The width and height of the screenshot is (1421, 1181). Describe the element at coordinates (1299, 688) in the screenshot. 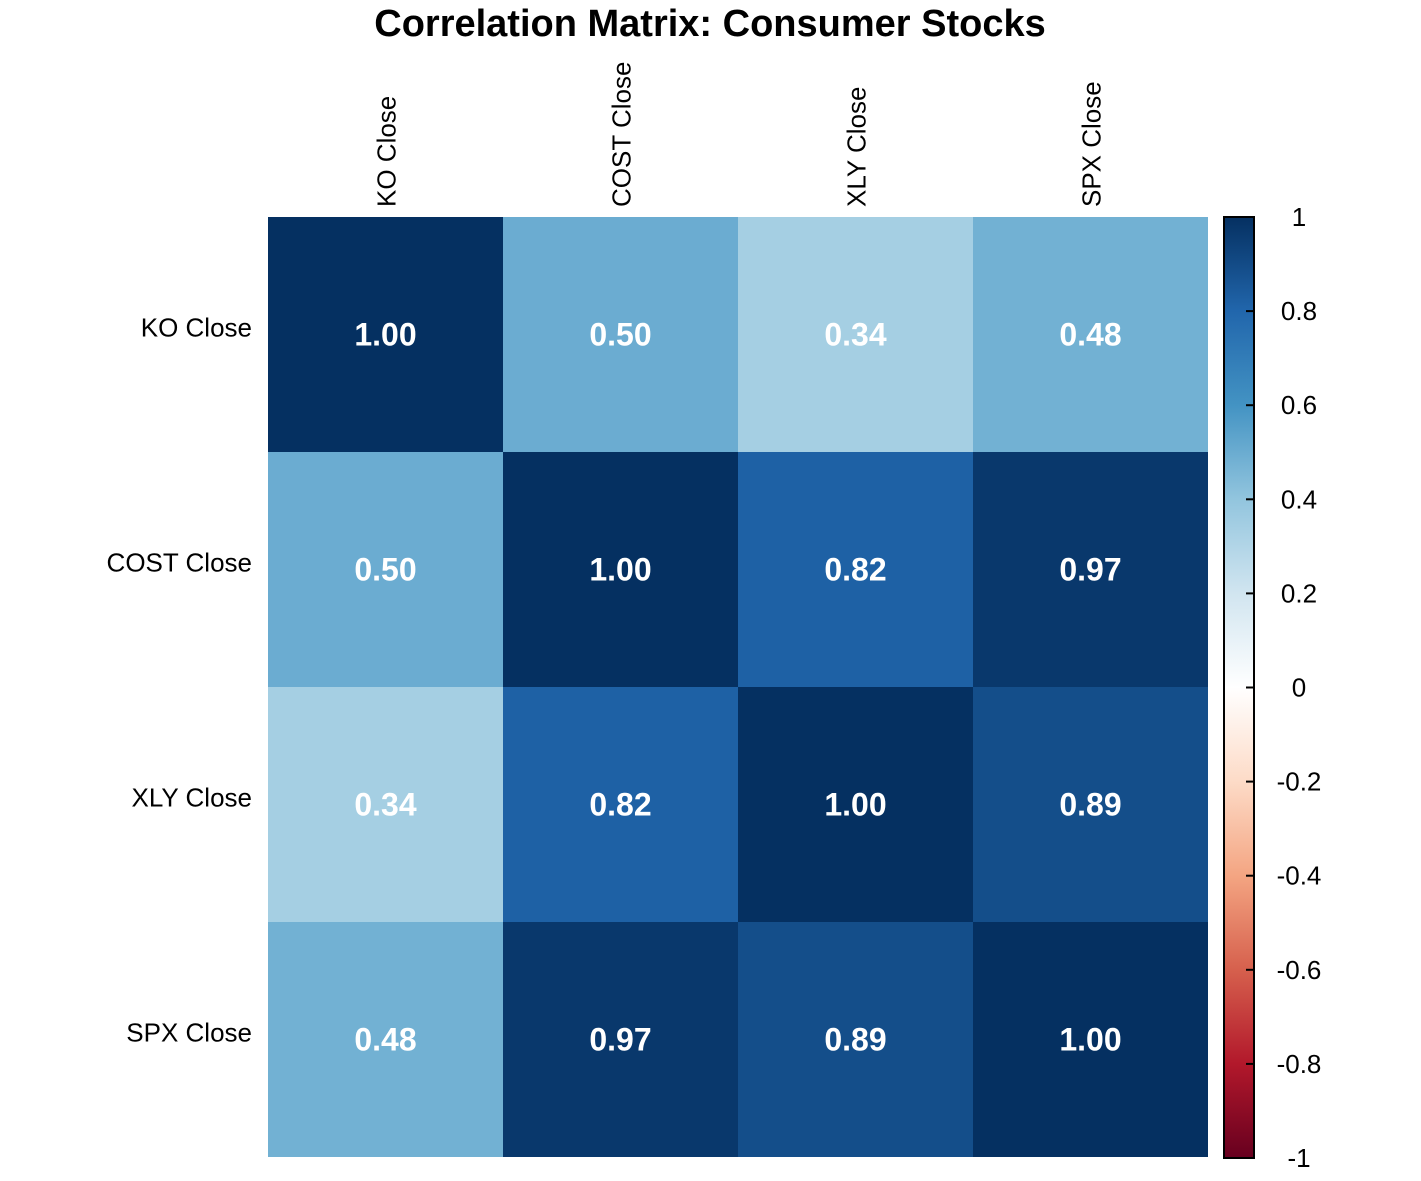

I see `colorbar-tick-label: 0` at that location.